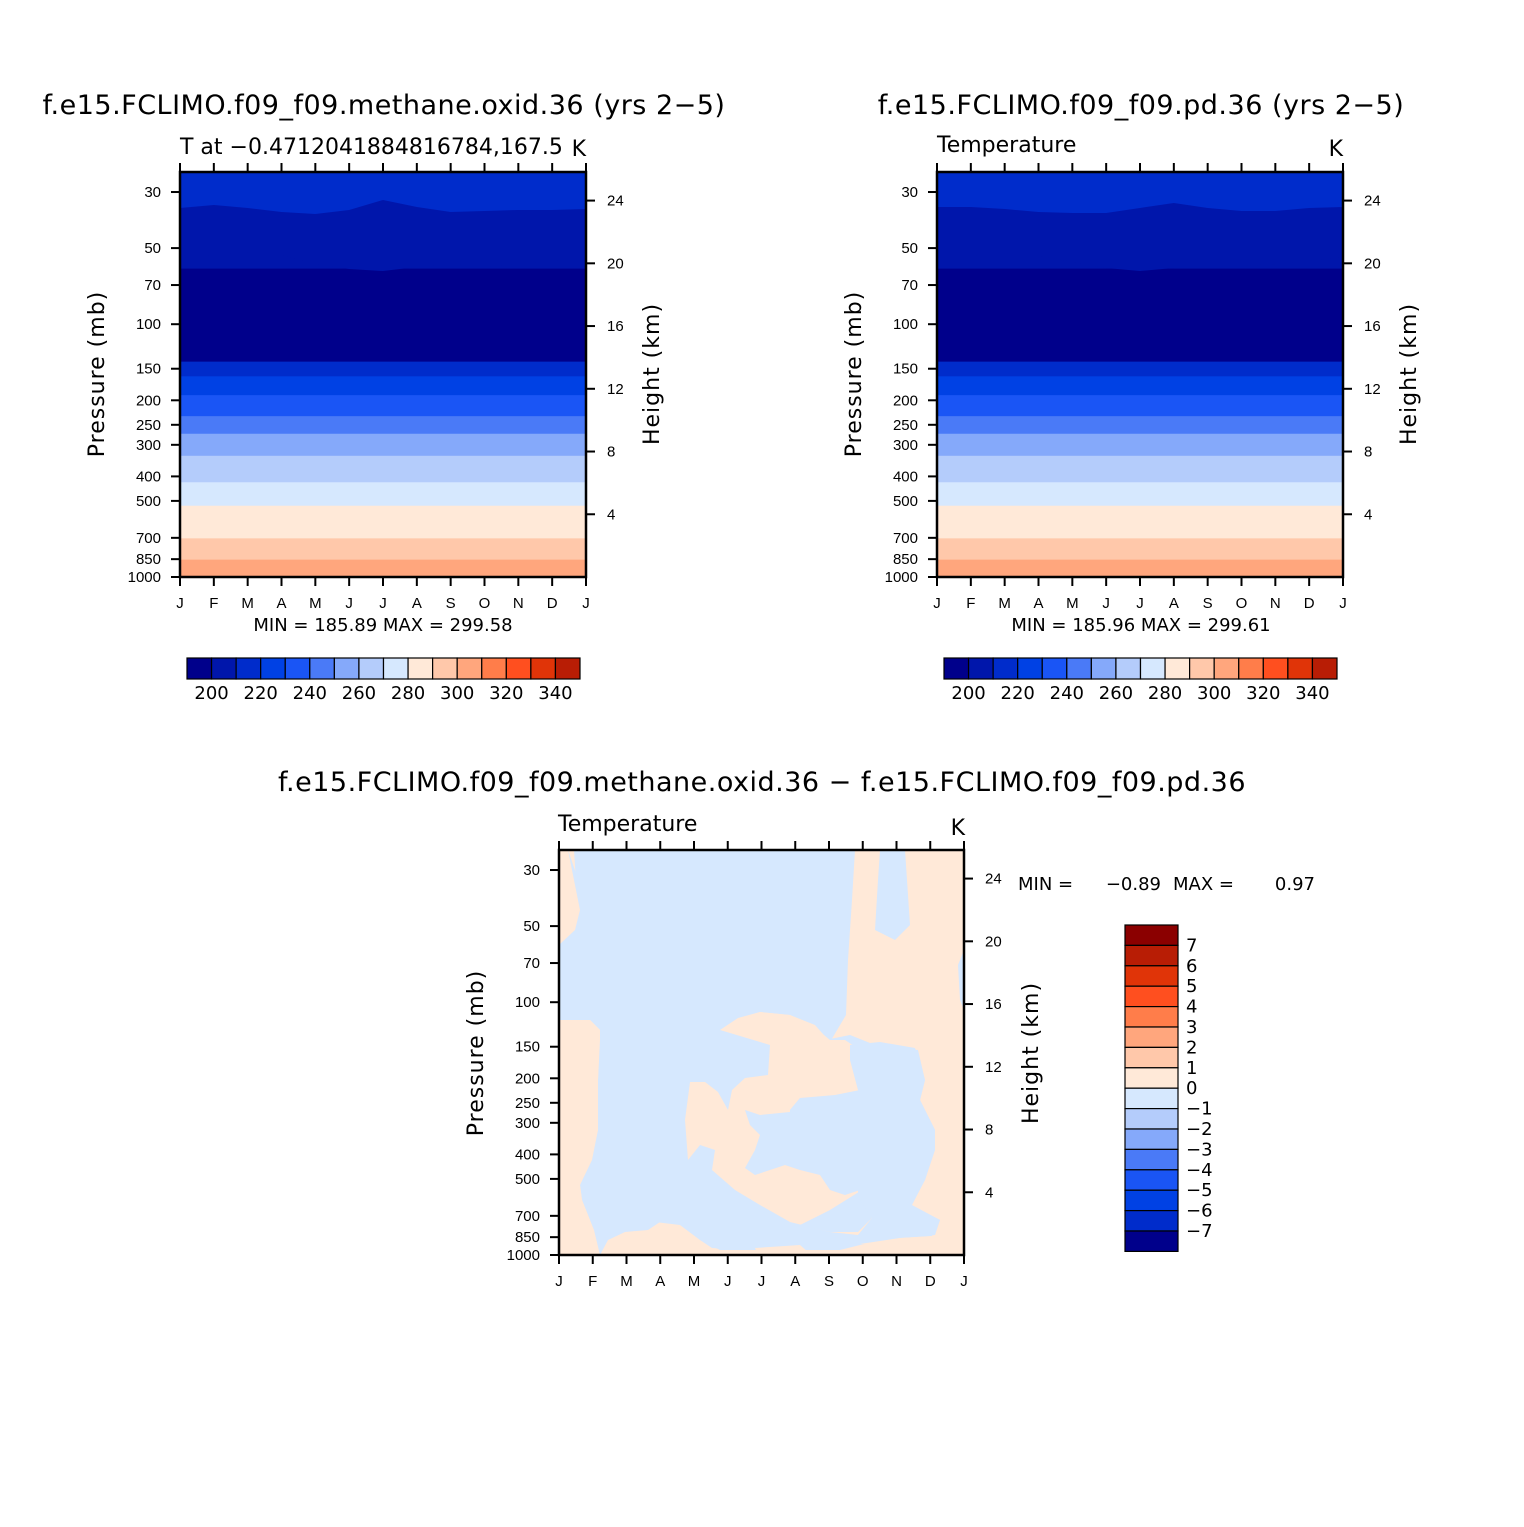 The height and width of the screenshot is (1527, 1524). What do you see at coordinates (795, 1281) in the screenshot?
I see `x-tick-label: A` at bounding box center [795, 1281].